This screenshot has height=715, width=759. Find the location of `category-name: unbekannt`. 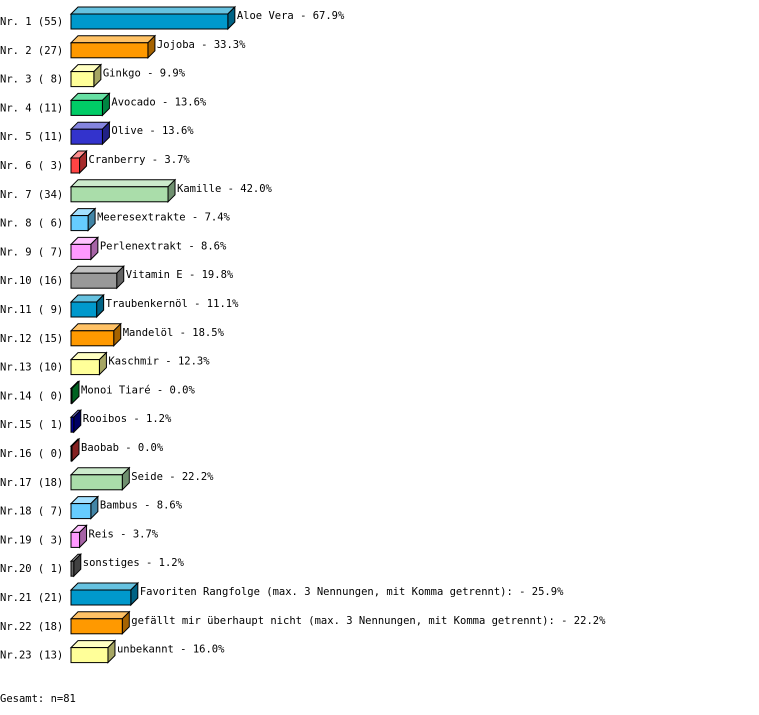

category-name: unbekannt is located at coordinates (145, 650).